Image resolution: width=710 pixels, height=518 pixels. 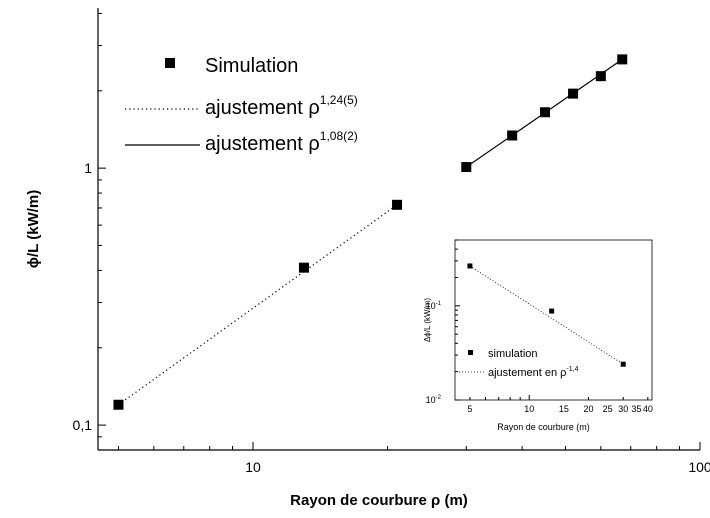 I want to click on y-tick-label: 1, so click(x=88, y=168).